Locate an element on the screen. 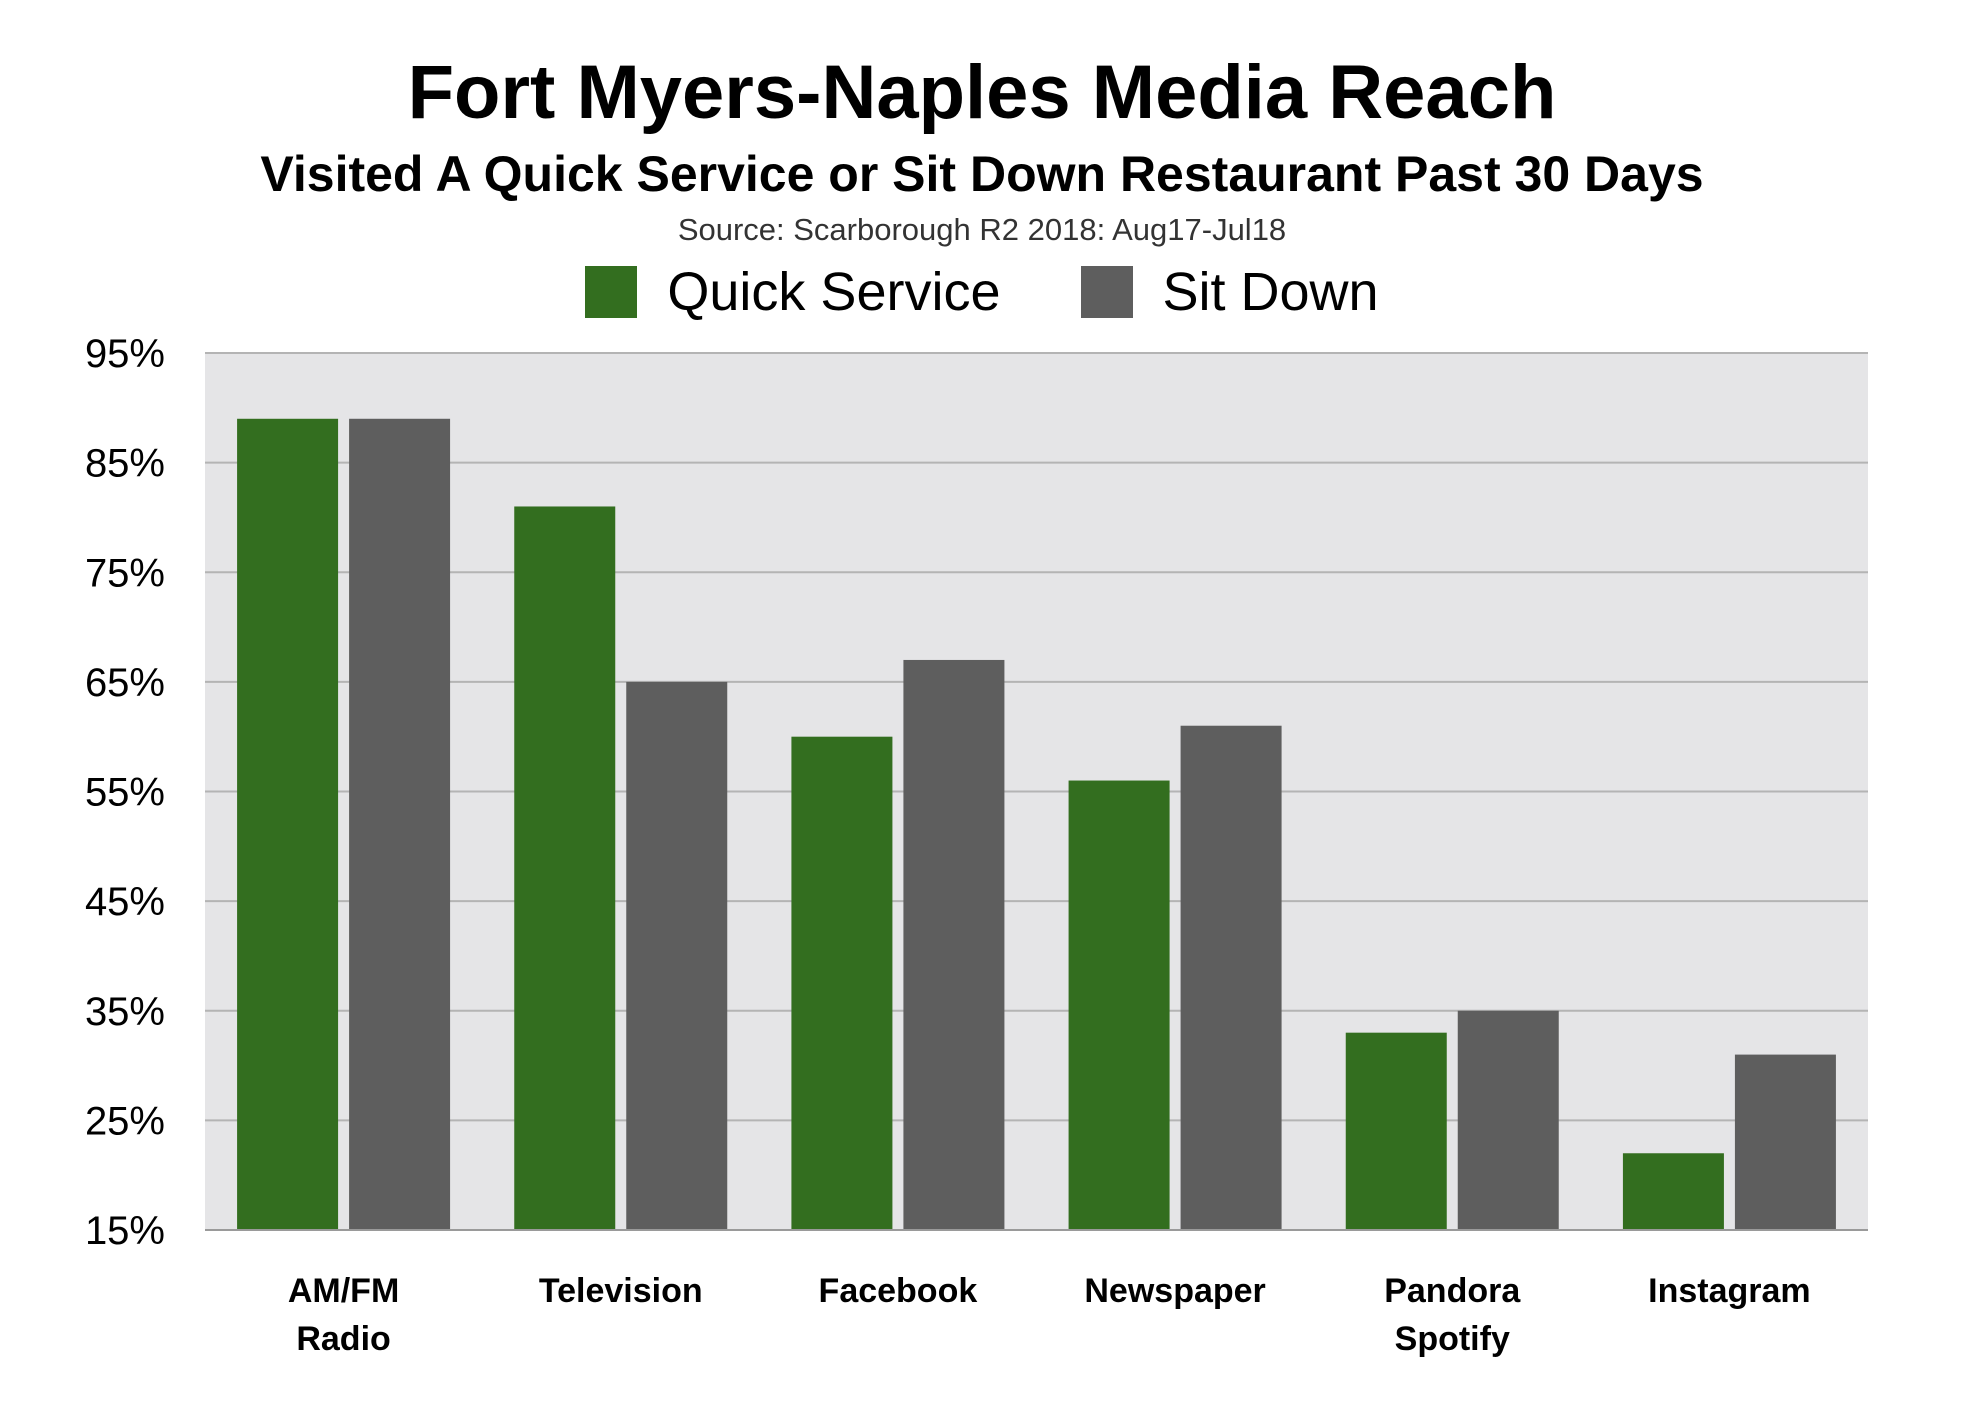 The width and height of the screenshot is (1964, 1410). x-tick-label: Television is located at coordinates (621, 1291).